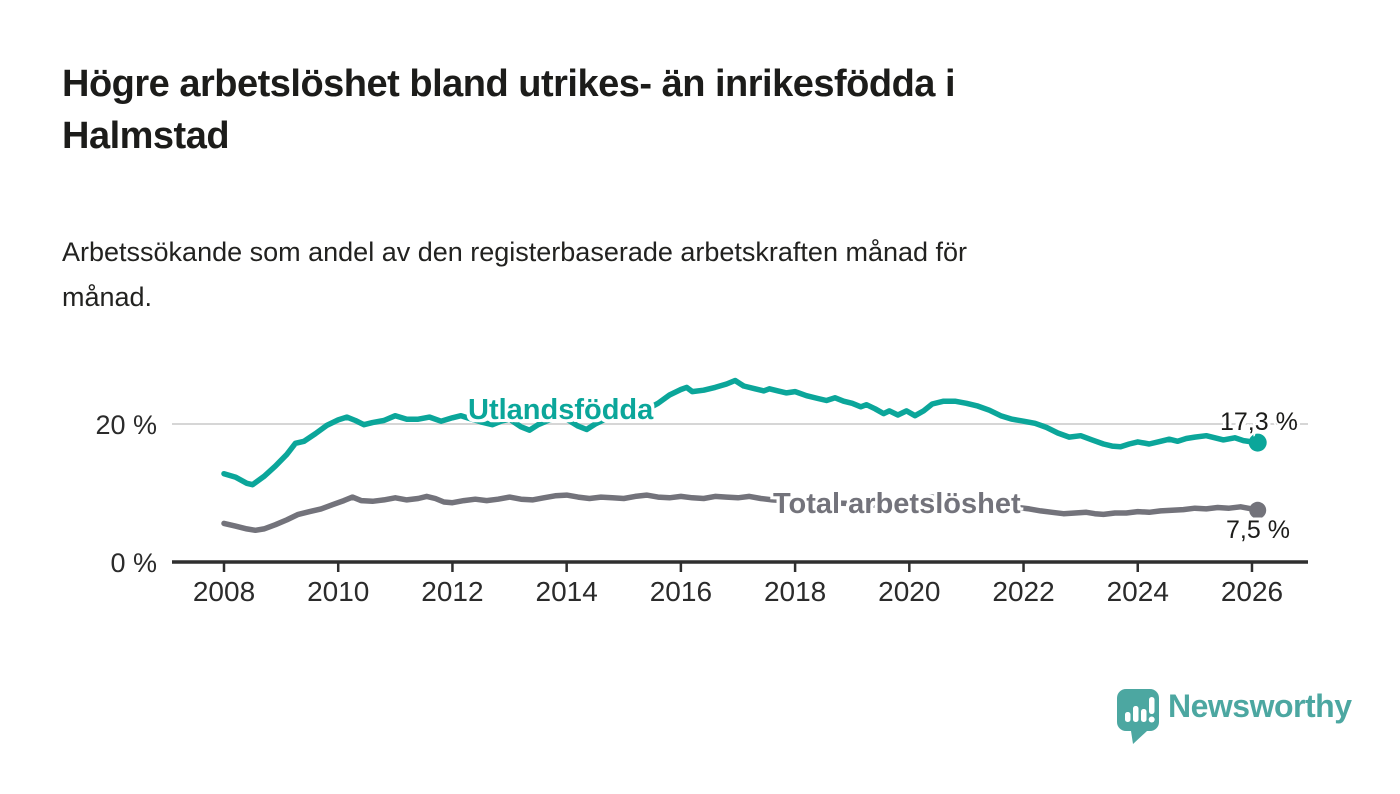  Describe the element at coordinates (561, 410) in the screenshot. I see `series-label-utlandsfodda: Utlandsfödda` at that location.